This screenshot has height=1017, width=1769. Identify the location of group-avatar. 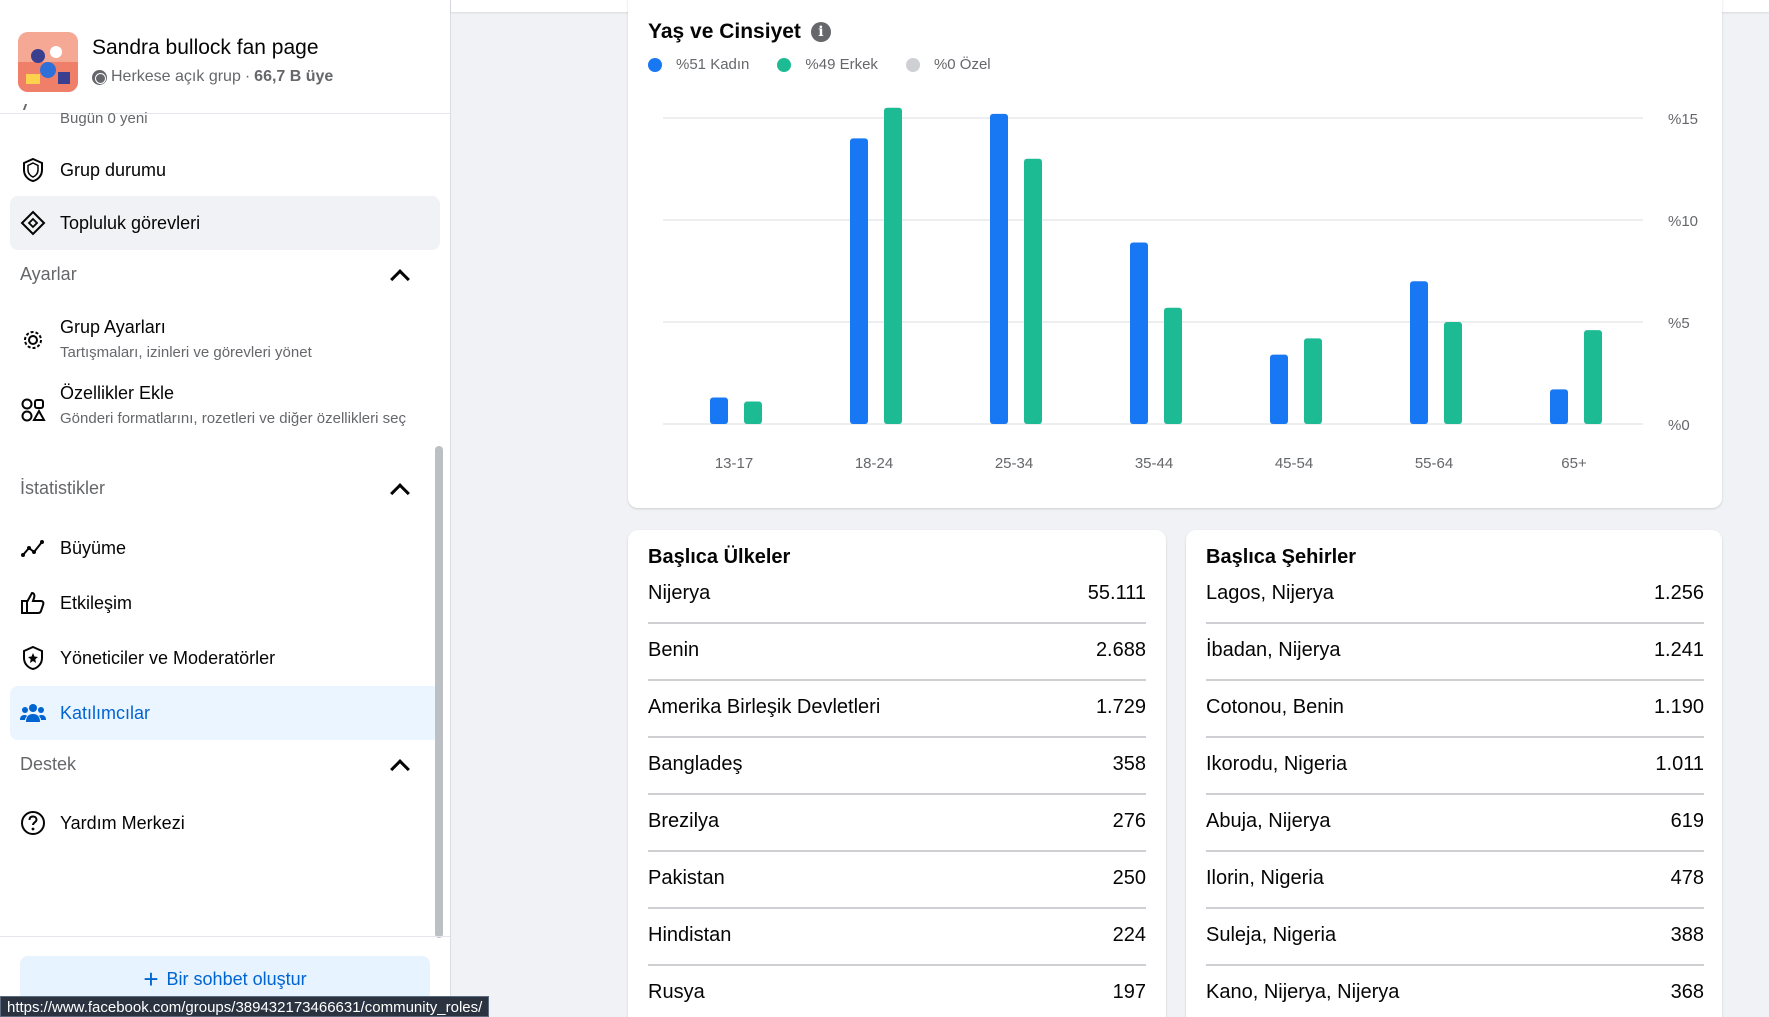
(48, 62).